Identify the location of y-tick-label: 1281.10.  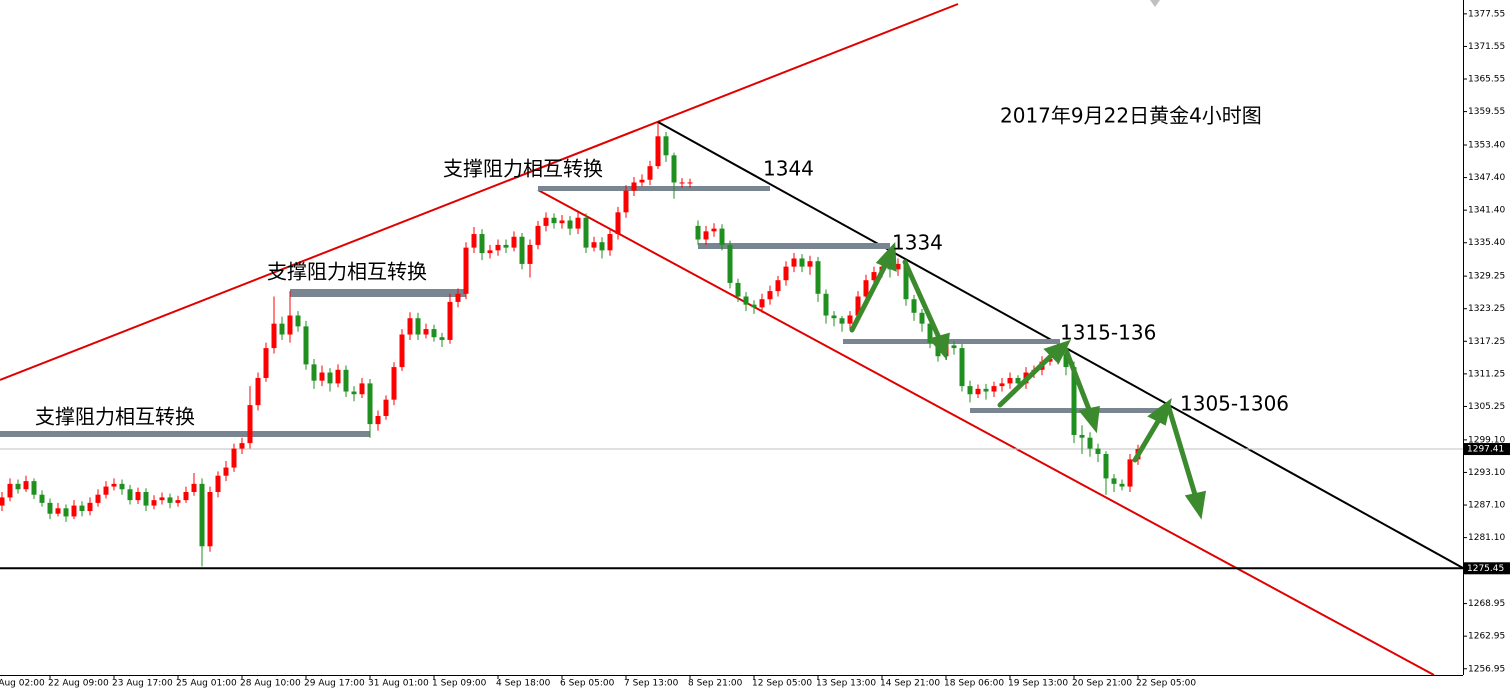
(1486, 538).